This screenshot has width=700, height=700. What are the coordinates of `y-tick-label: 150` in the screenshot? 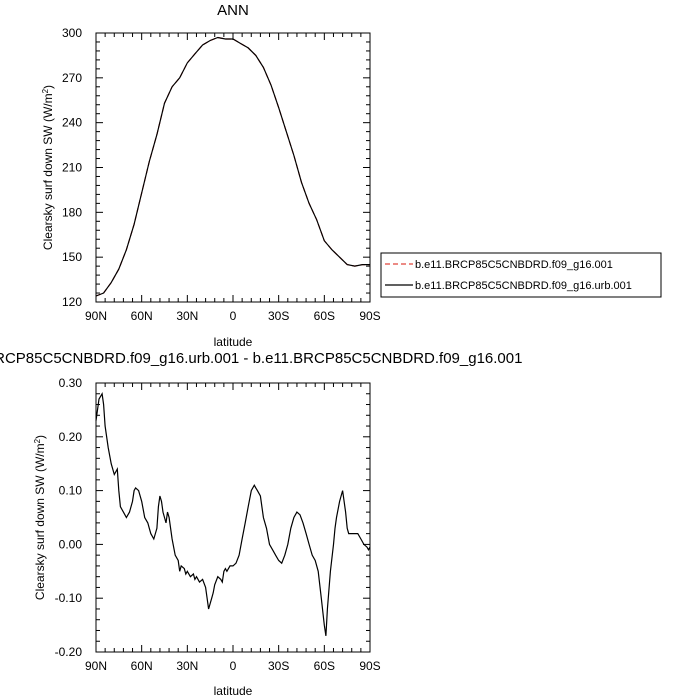 It's located at (72, 257).